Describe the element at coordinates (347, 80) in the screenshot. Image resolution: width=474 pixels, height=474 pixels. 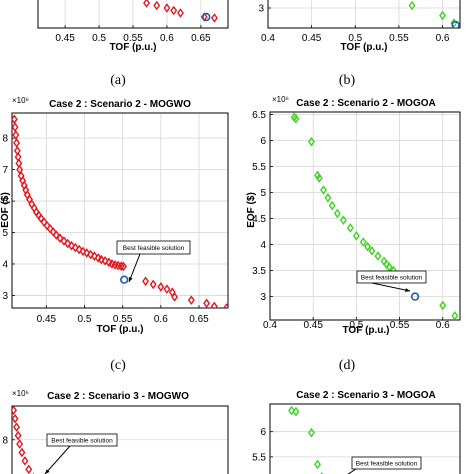
I see `caption-b: (b)` at that location.